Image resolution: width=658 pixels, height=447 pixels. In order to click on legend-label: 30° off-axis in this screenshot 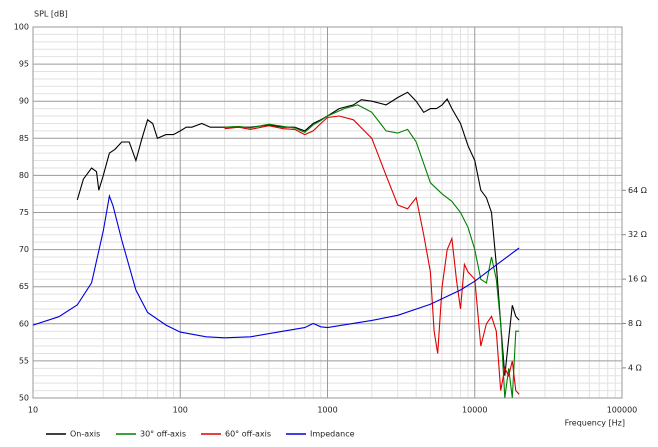, I will do `click(163, 434)`.